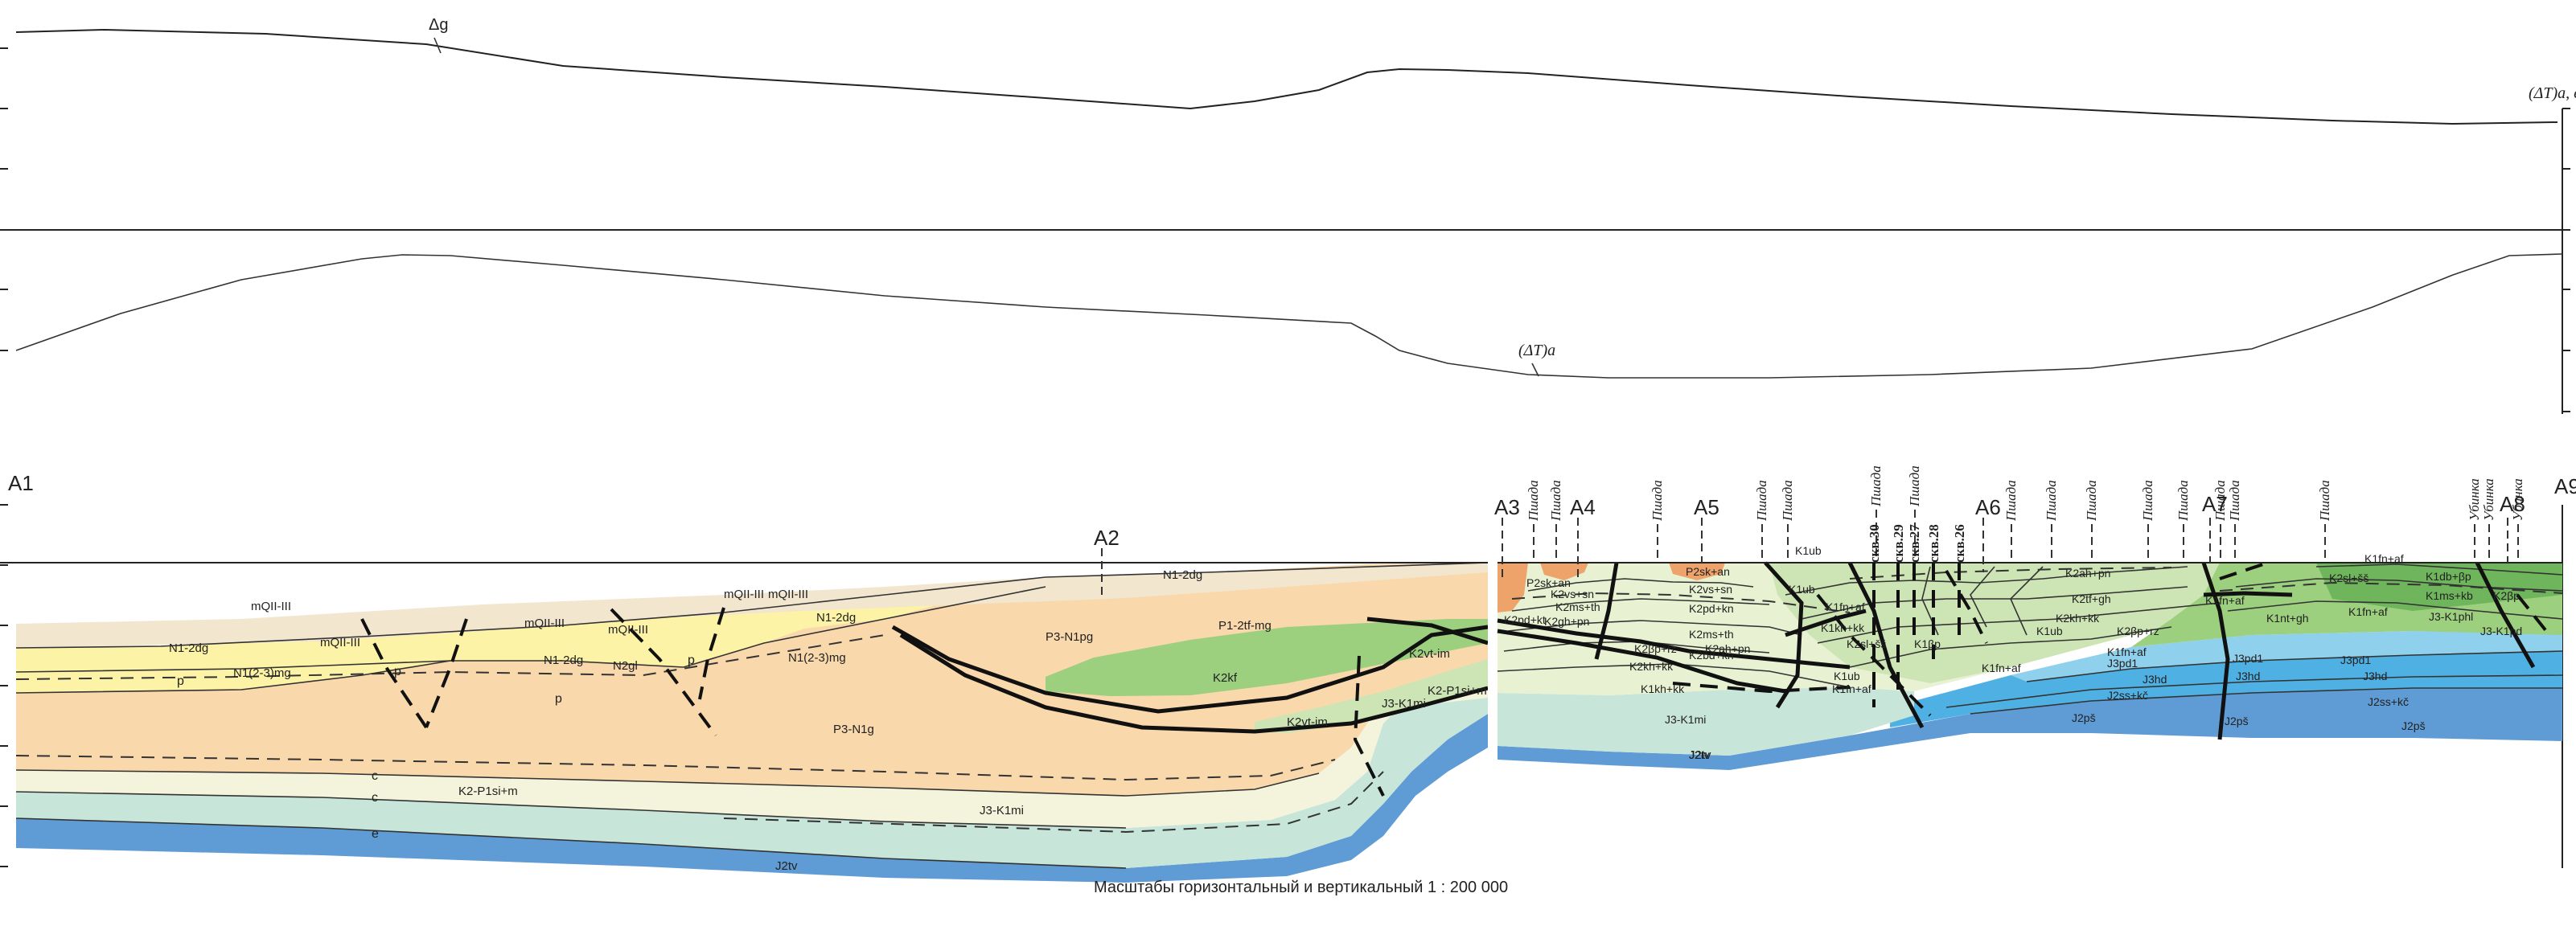  I want to click on unit-J3hd, so click(2286, 656).